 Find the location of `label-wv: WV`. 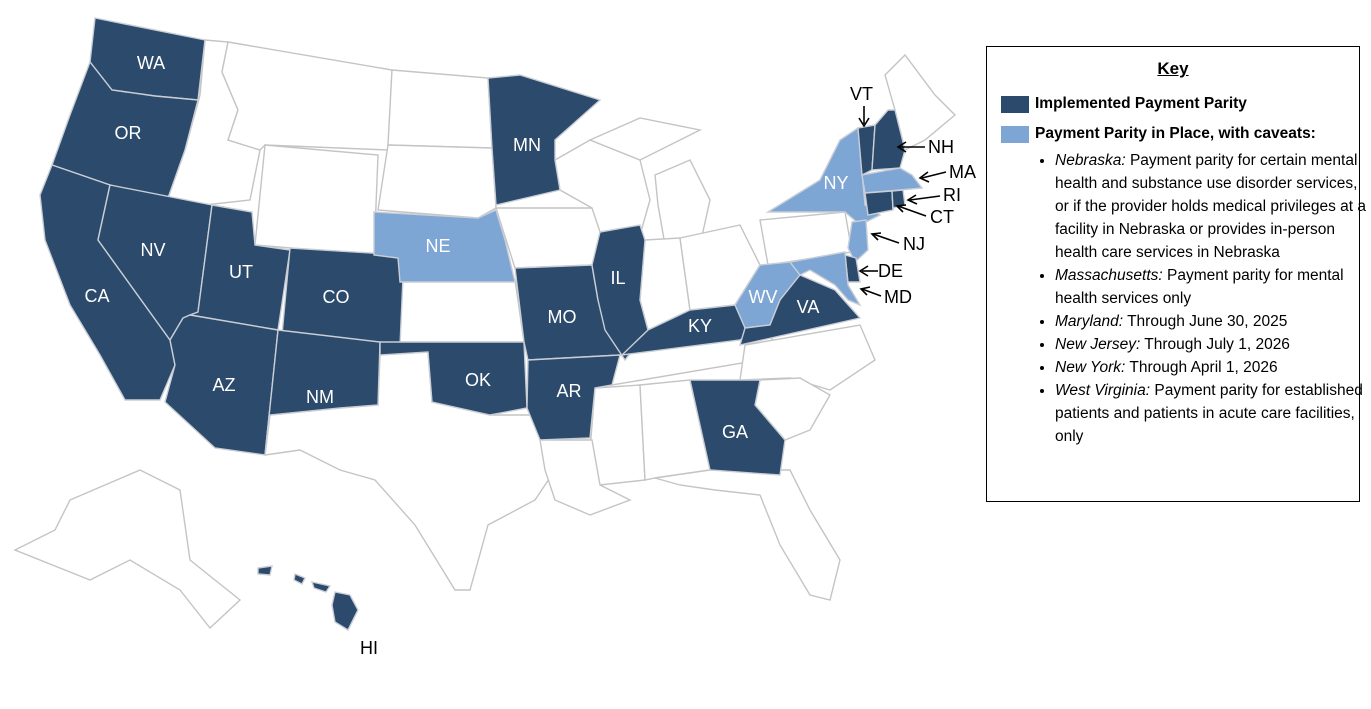

label-wv: WV is located at coordinates (763, 297).